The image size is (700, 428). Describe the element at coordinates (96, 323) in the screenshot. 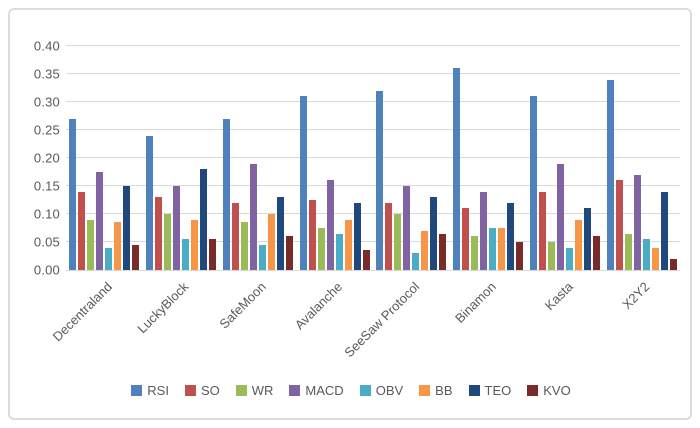

I see `x-label-cell: Decentraland` at that location.